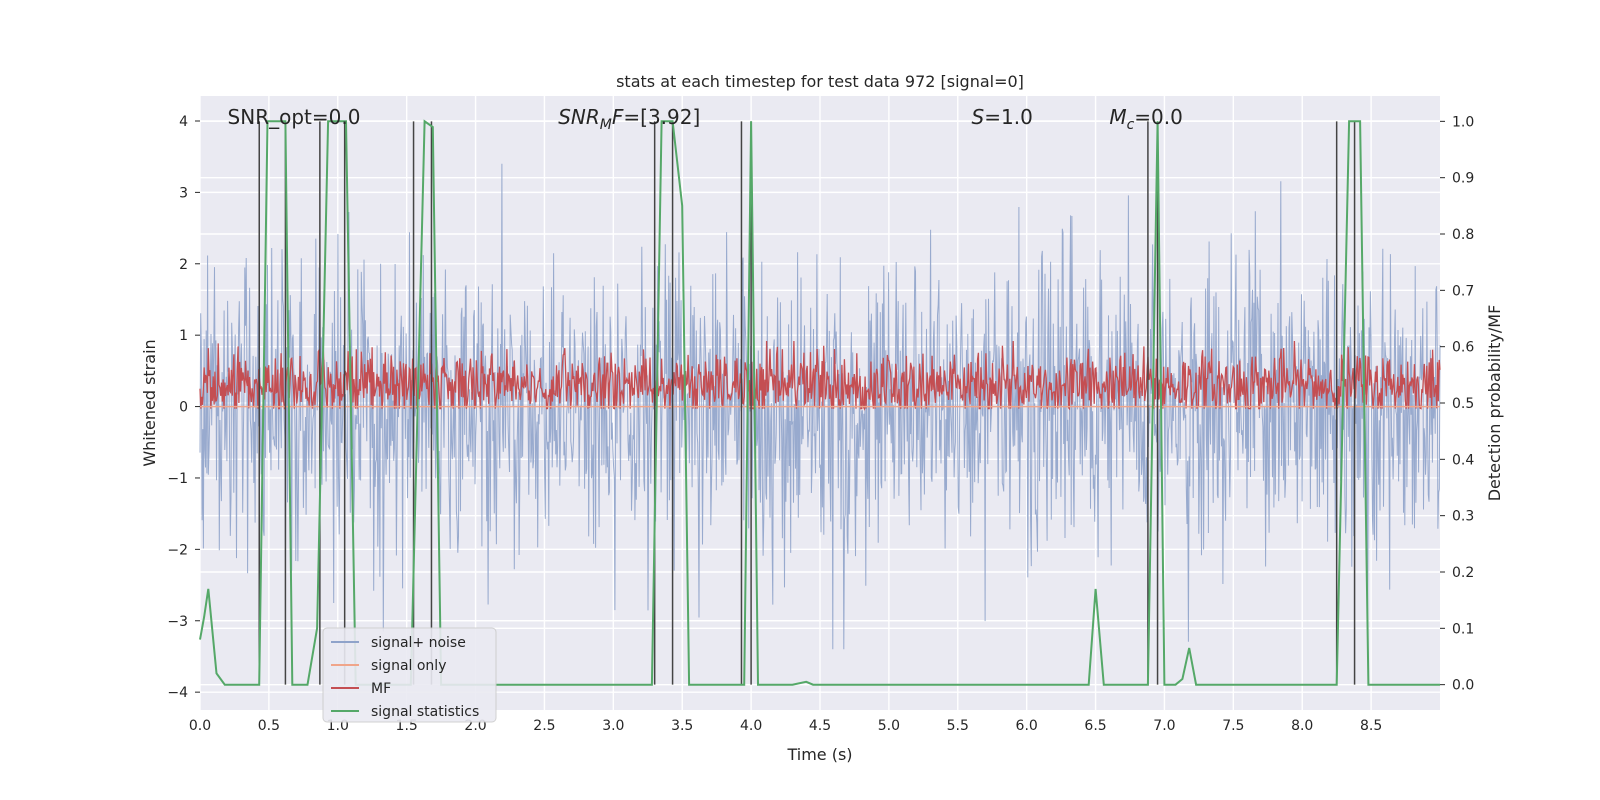  Describe the element at coordinates (705, 119) in the screenshot. I see `annotations: SNR_opt=0.0 SNRMF=[3.92] S=1.0 Mc=0.0` at that location.